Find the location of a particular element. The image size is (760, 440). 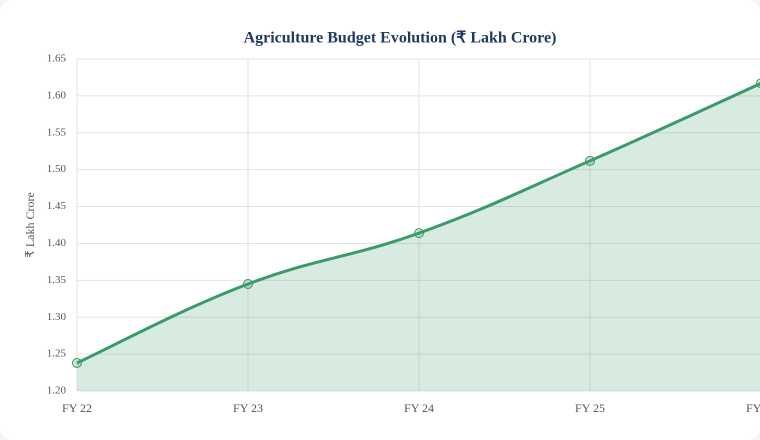

x-tick-label: FY 24 is located at coordinates (419, 408).